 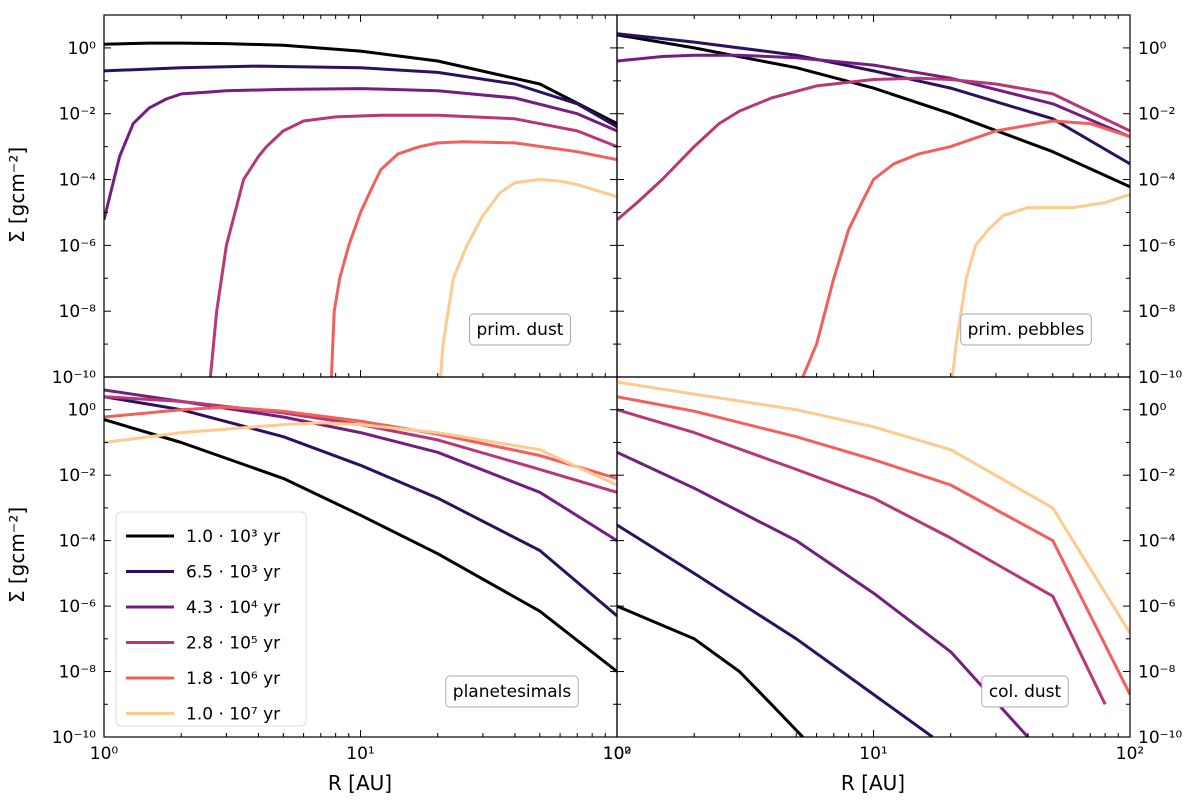 I want to click on panel-label-text: col. dust, so click(x=1025, y=692).